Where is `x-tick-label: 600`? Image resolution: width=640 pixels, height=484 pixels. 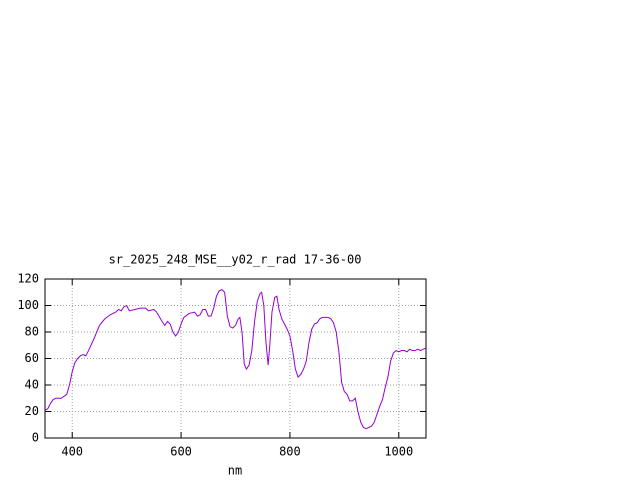
x-tick-label: 600 is located at coordinates (181, 452).